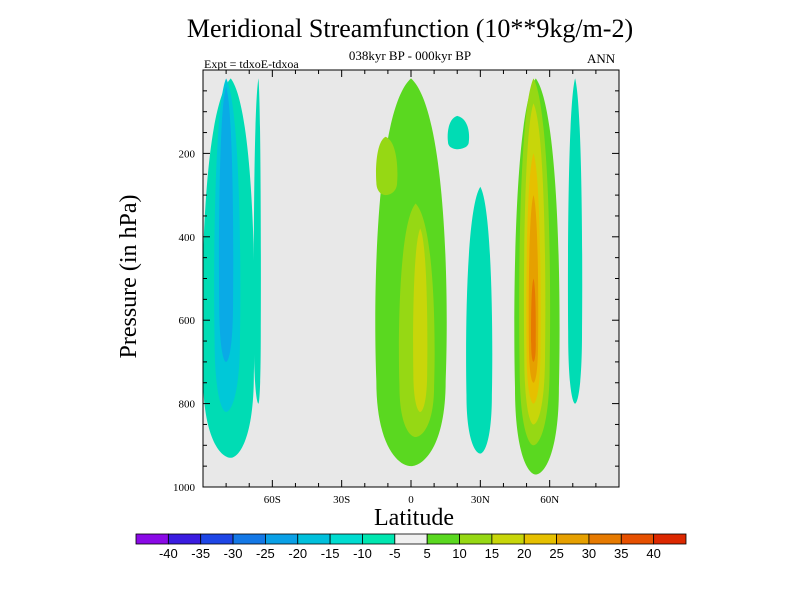 Image resolution: width=800 pixels, height=600 pixels. I want to click on contour-sh-cell-core, so click(226, 224).